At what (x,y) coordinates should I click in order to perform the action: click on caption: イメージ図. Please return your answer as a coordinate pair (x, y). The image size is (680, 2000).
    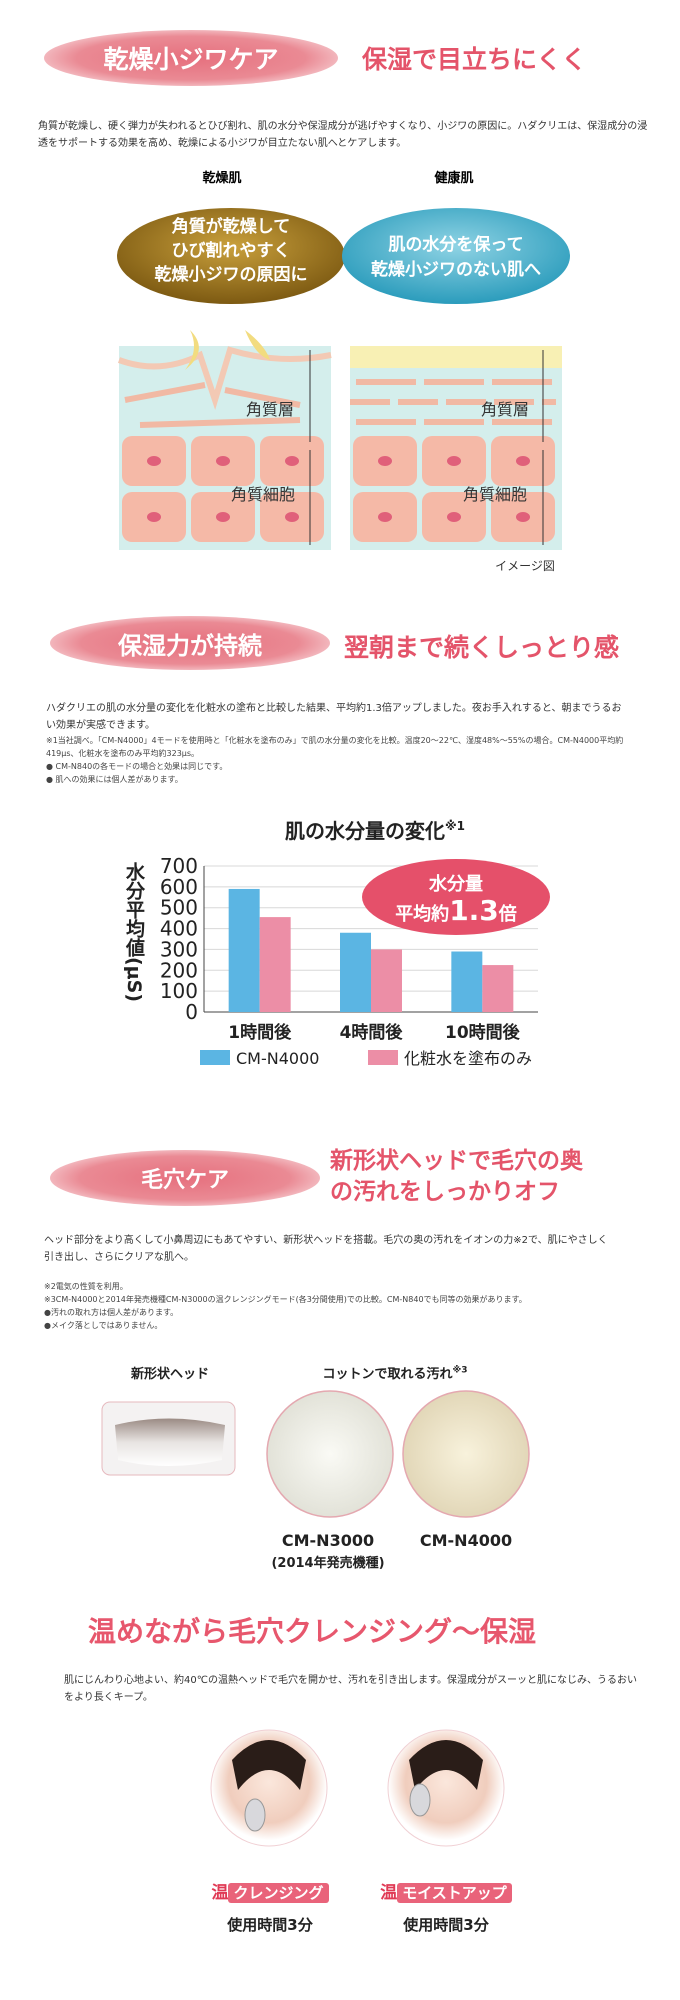
    Looking at the image, I should click on (525, 566).